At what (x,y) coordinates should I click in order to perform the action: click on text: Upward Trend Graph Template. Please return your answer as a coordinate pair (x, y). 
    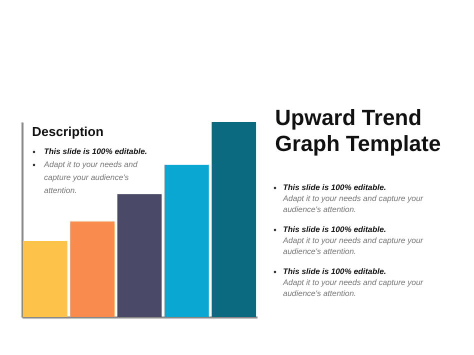
    Looking at the image, I should click on (358, 130).